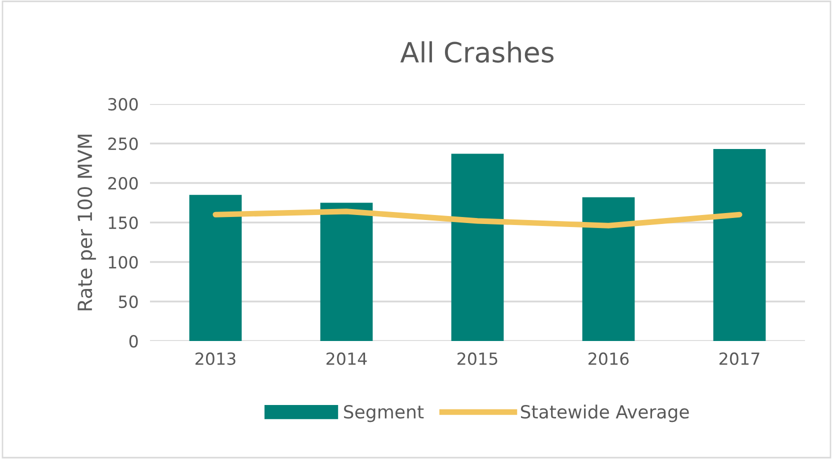 This screenshot has width=833, height=459. What do you see at coordinates (128, 301) in the screenshot?
I see `y-tick-label: 50` at bounding box center [128, 301].